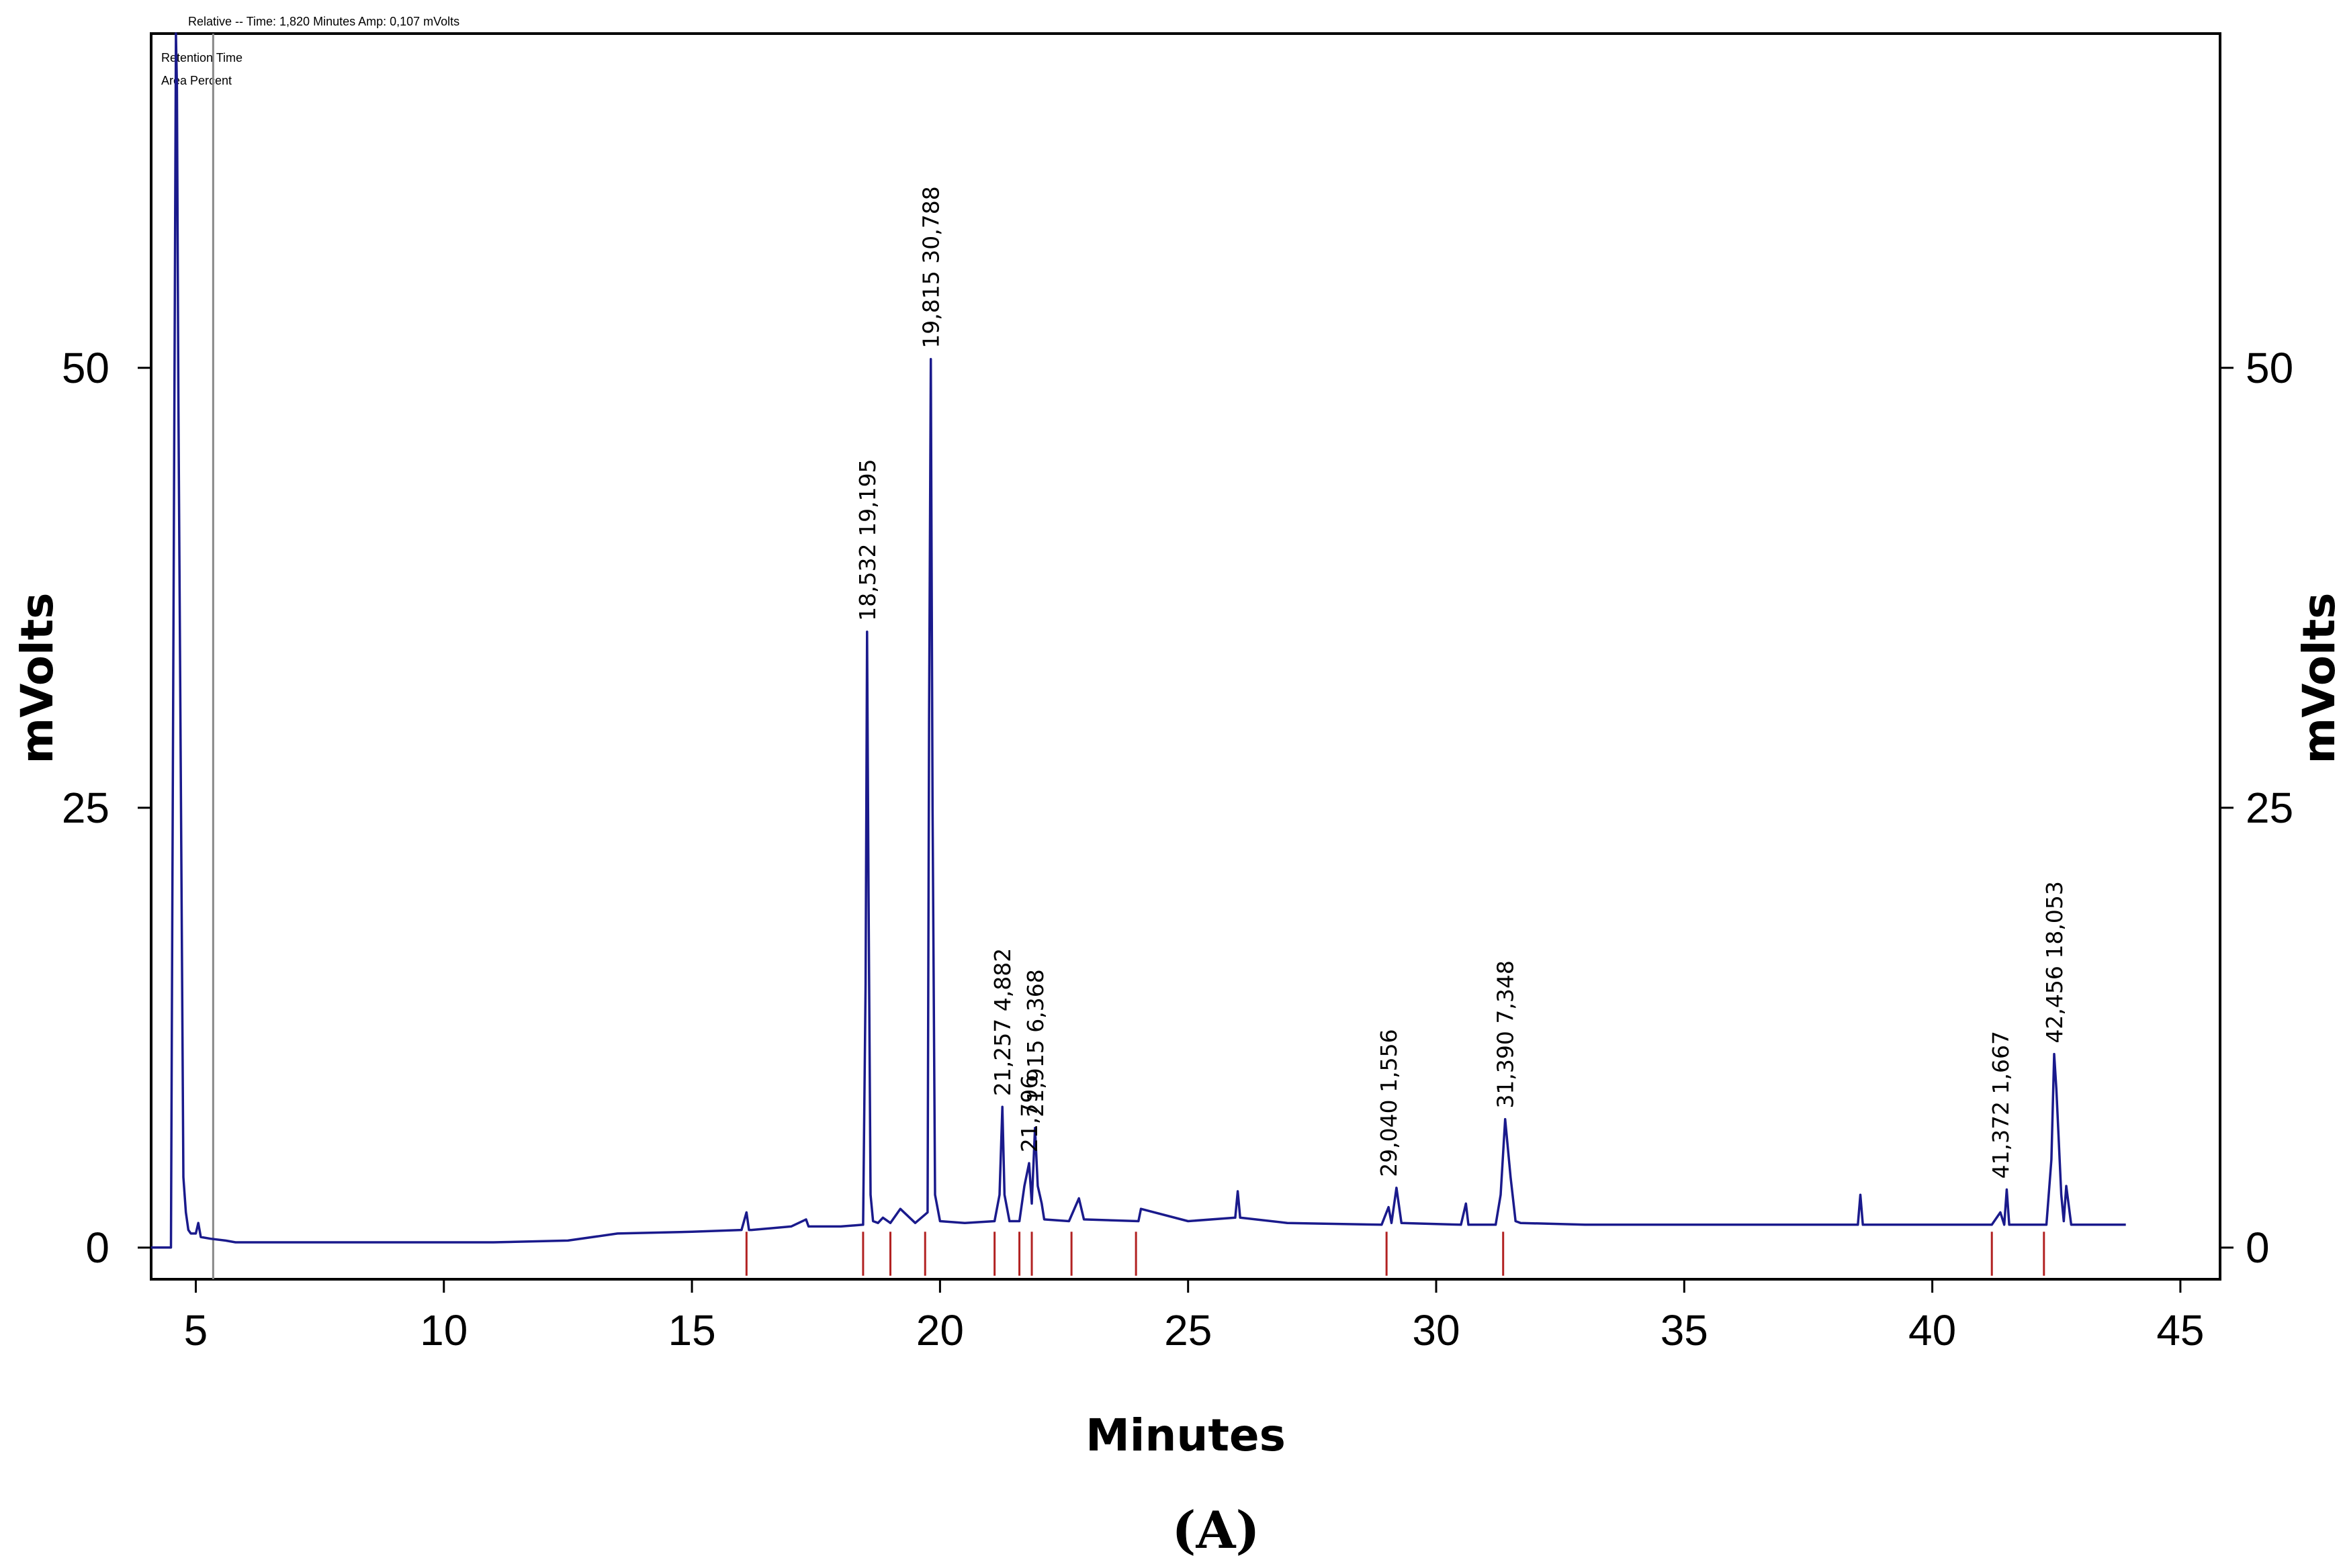 The height and width of the screenshot is (1568, 2343). Describe the element at coordinates (1506, 1034) in the screenshot. I see `peak-label: 31,390 7,348` at that location.